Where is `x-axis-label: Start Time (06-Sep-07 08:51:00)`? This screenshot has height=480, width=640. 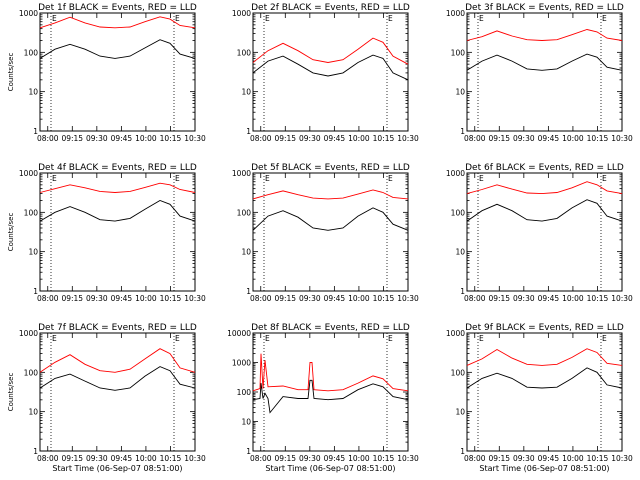
x-axis-label: Start Time (06-Sep-07 08:51:00) is located at coordinates (544, 468).